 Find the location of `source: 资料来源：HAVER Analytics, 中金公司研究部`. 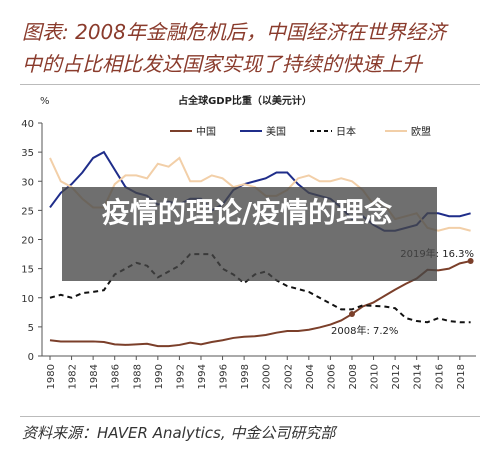

source: 资料来源：HAVER Analytics, 中金公司研究部 is located at coordinates (179, 433).